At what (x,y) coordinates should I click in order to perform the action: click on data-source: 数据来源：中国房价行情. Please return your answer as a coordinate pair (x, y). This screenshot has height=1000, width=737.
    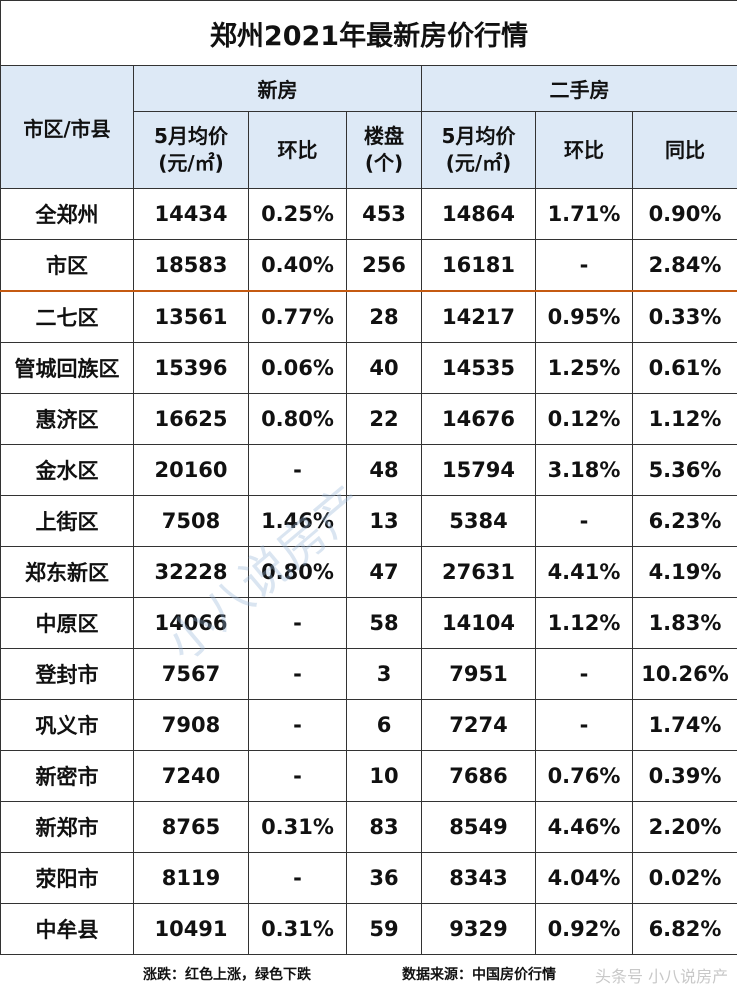
    Looking at the image, I should click on (479, 975).